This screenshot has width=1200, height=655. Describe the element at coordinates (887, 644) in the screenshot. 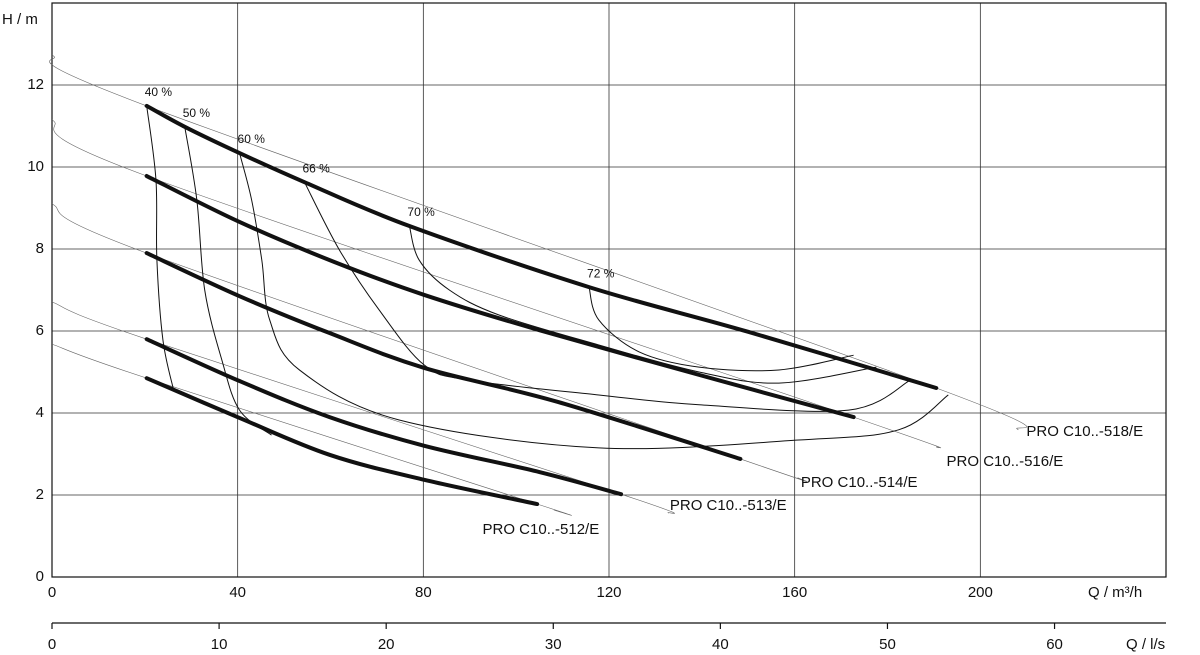

I see `x2-tick-label: 50` at that location.